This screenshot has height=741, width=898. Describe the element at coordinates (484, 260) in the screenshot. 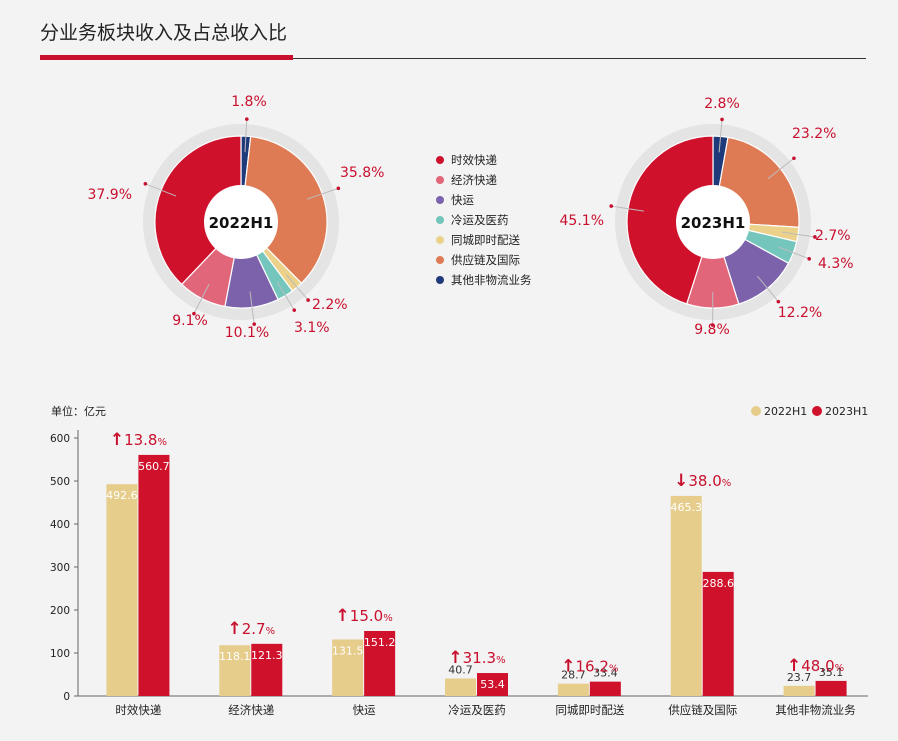

I see `legend-item: 供应链及国际` at that location.